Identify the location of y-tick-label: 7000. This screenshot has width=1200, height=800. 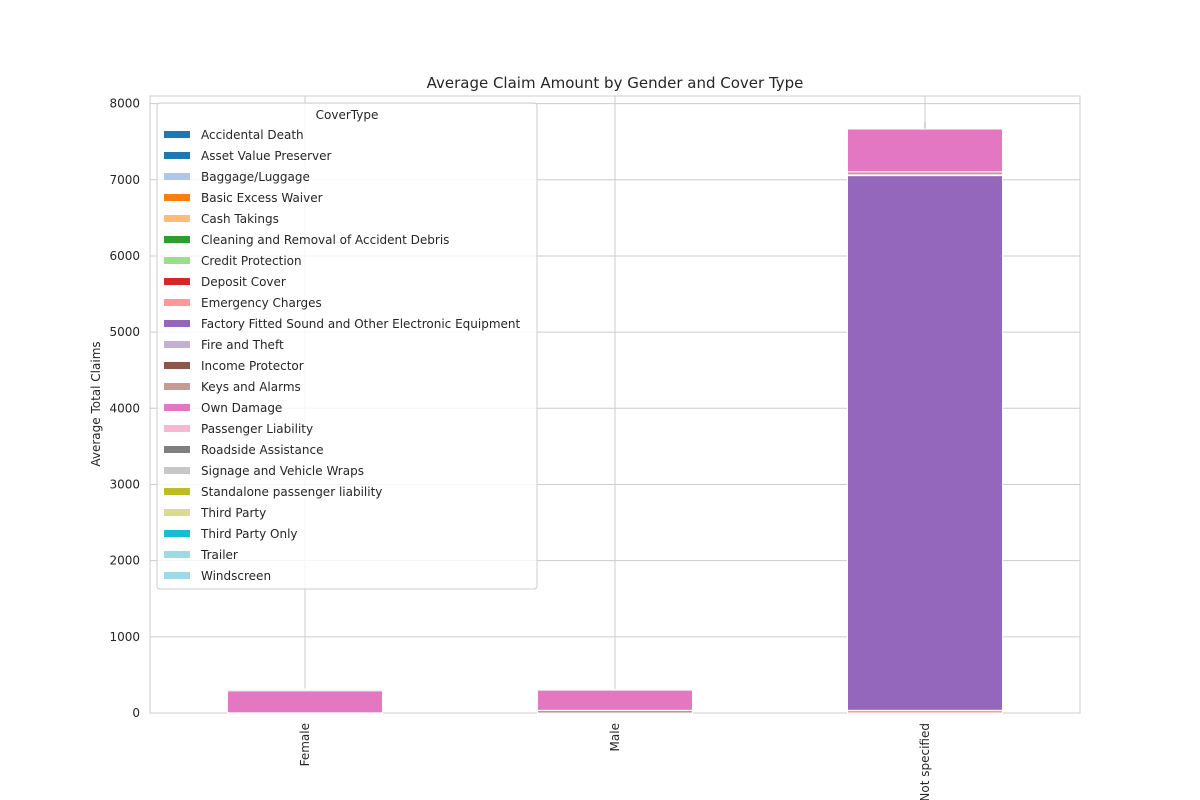
(124, 180).